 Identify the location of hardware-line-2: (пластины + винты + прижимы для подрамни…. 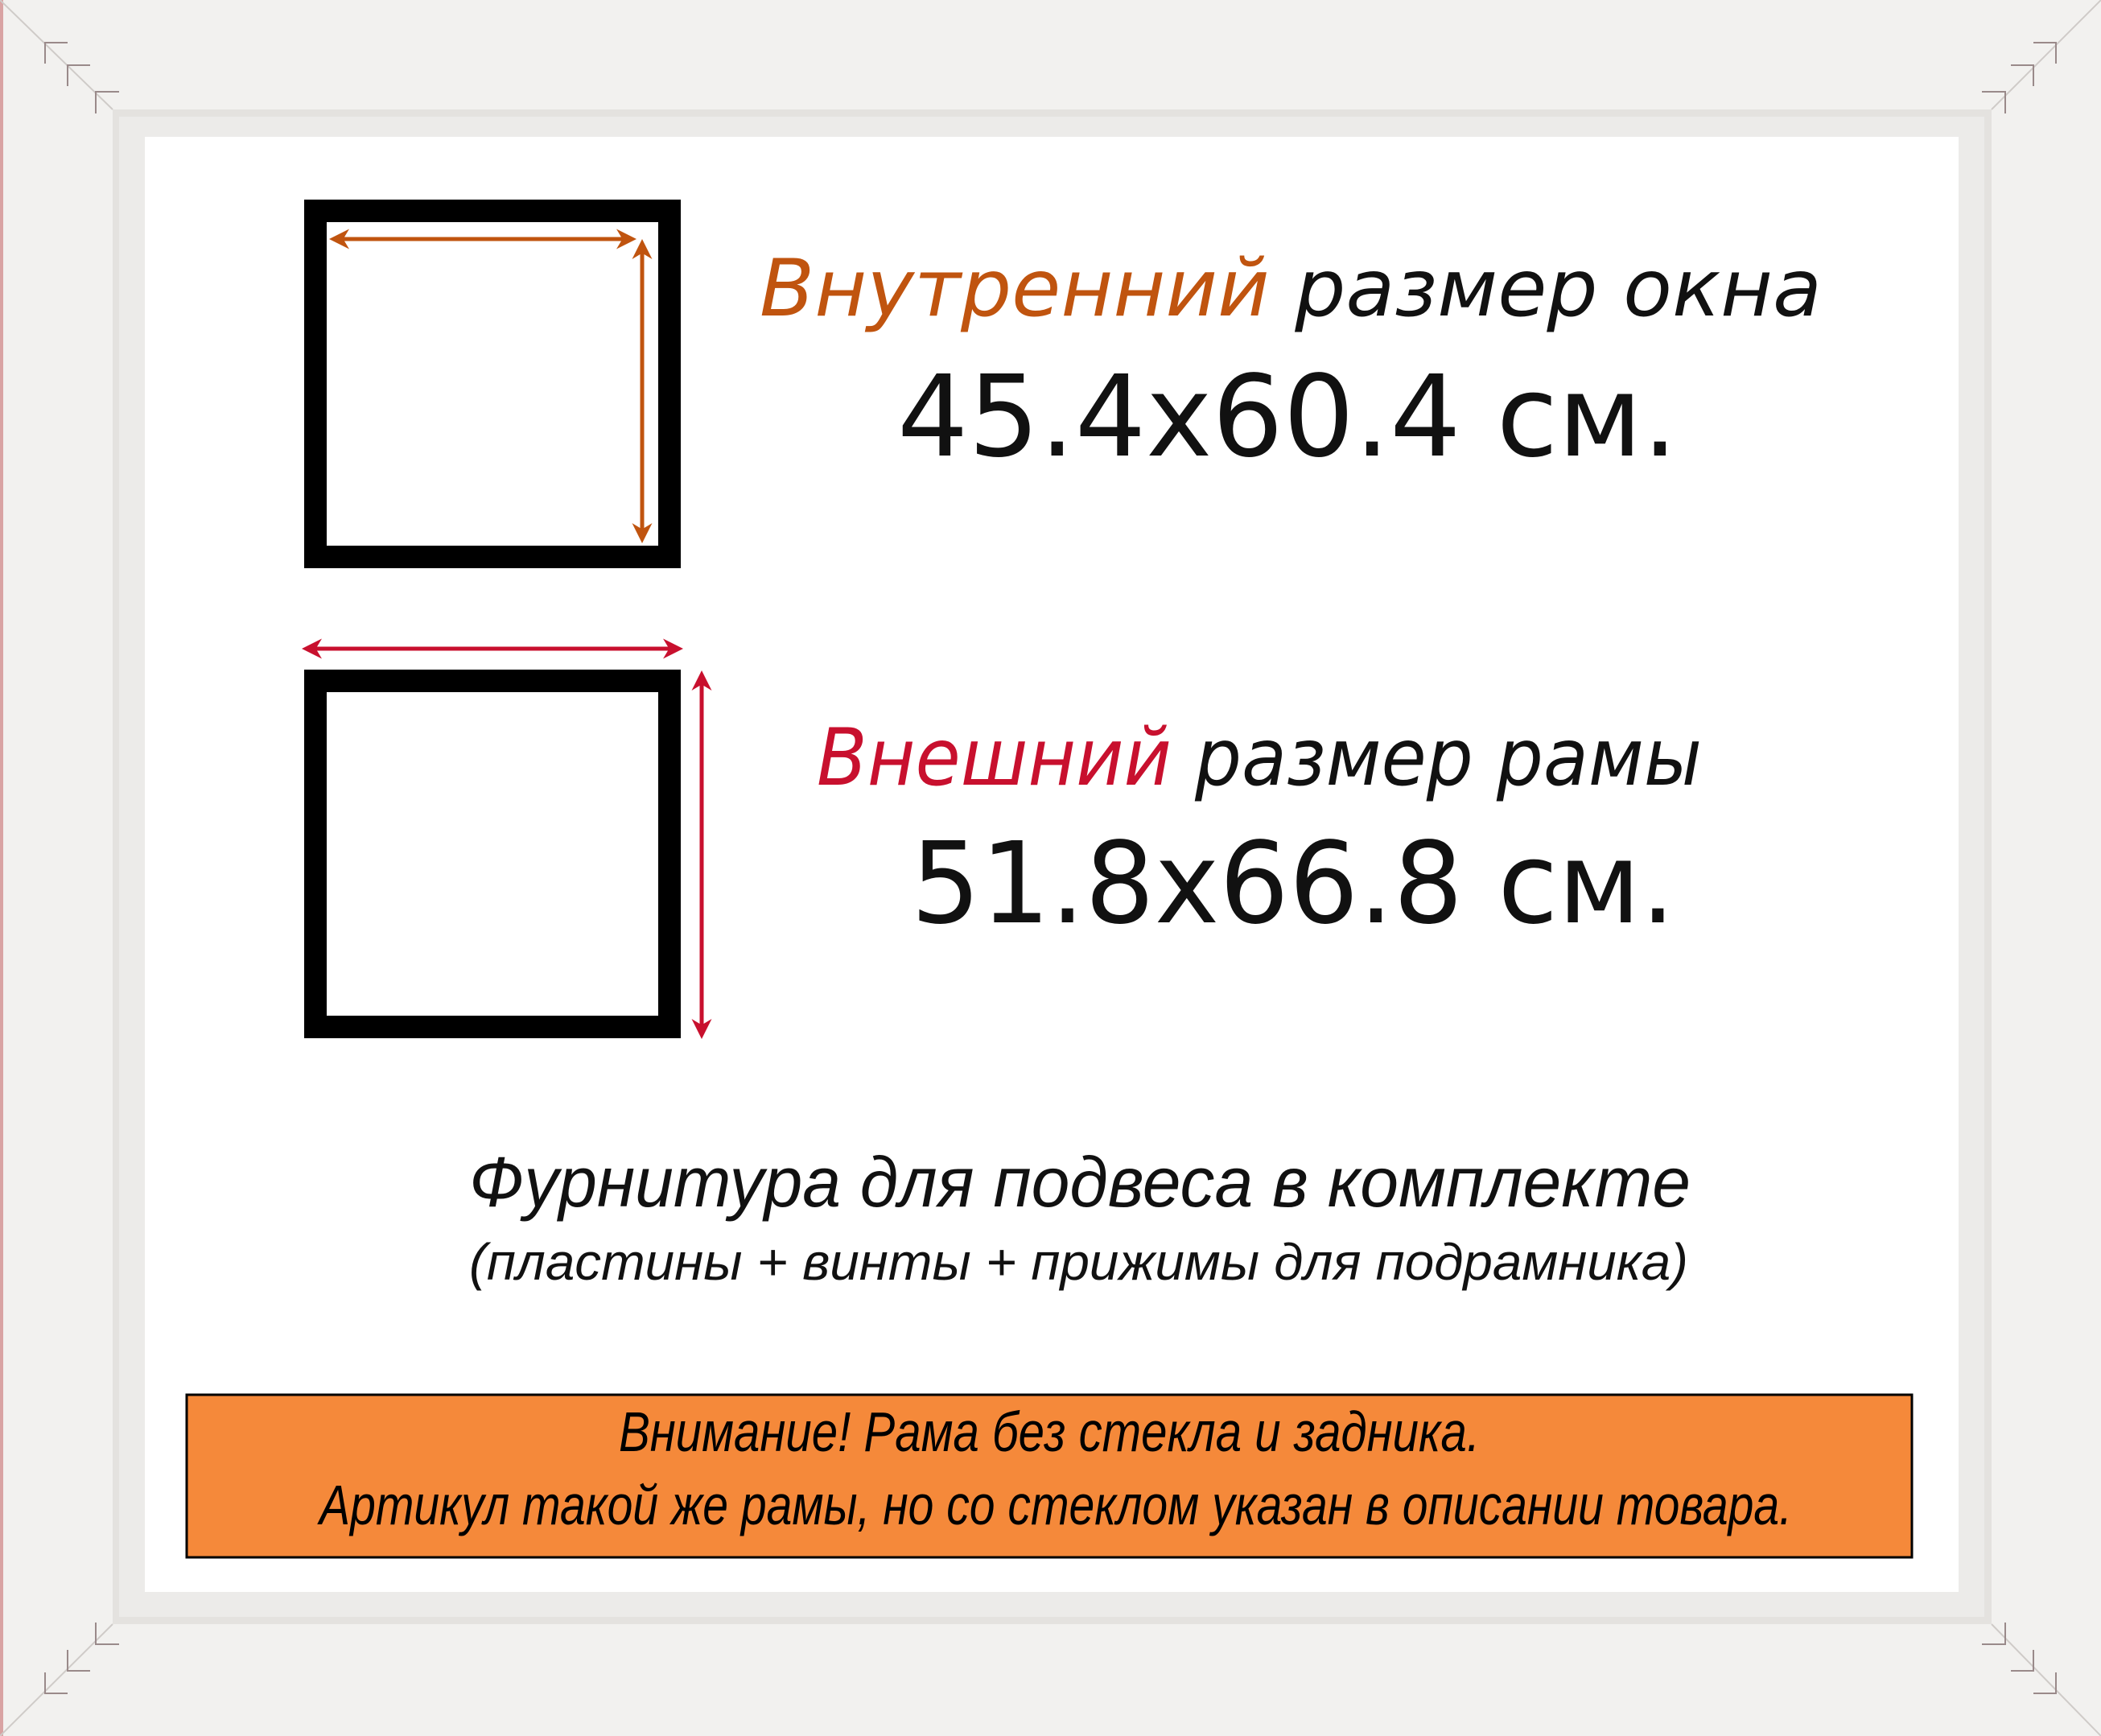
(1078, 1262).